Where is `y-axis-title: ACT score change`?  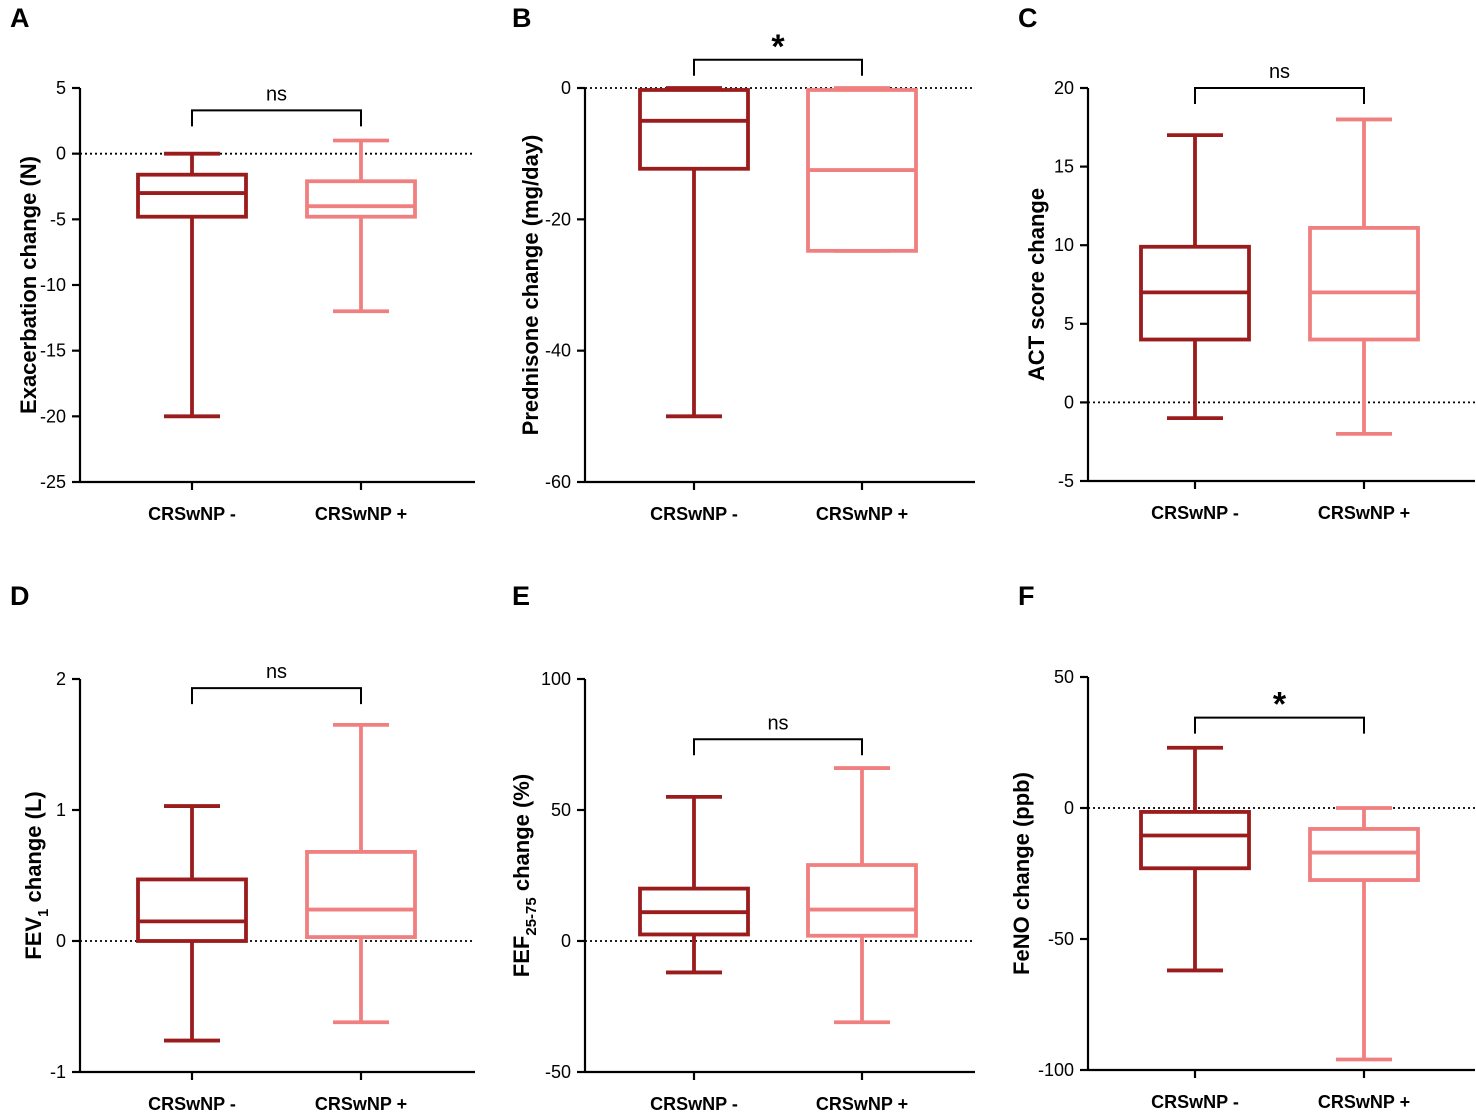 y-axis-title: ACT score change is located at coordinates (1036, 284).